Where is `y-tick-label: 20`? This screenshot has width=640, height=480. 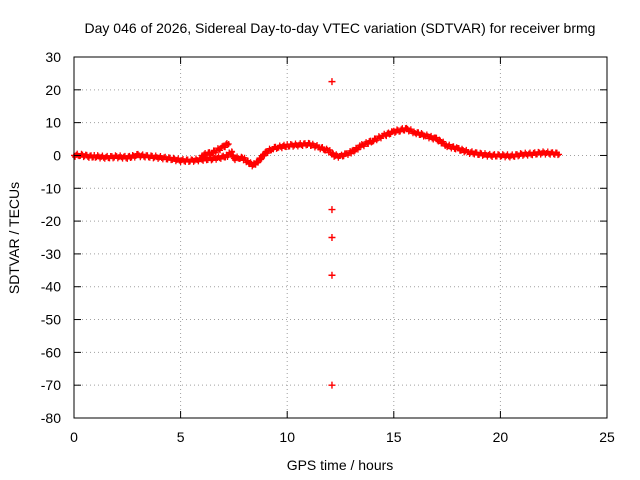 y-tick-label: 20 is located at coordinates (53, 90).